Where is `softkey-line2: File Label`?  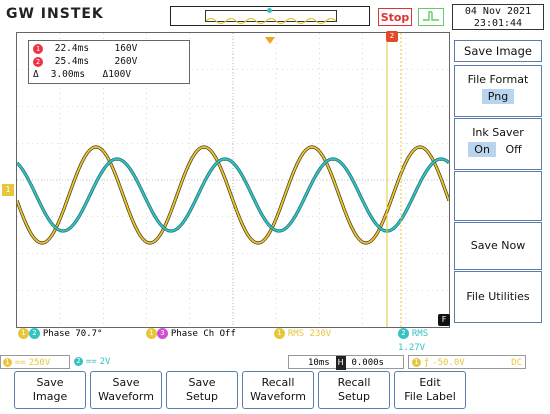
softkey-line2: File Label is located at coordinates (430, 396).